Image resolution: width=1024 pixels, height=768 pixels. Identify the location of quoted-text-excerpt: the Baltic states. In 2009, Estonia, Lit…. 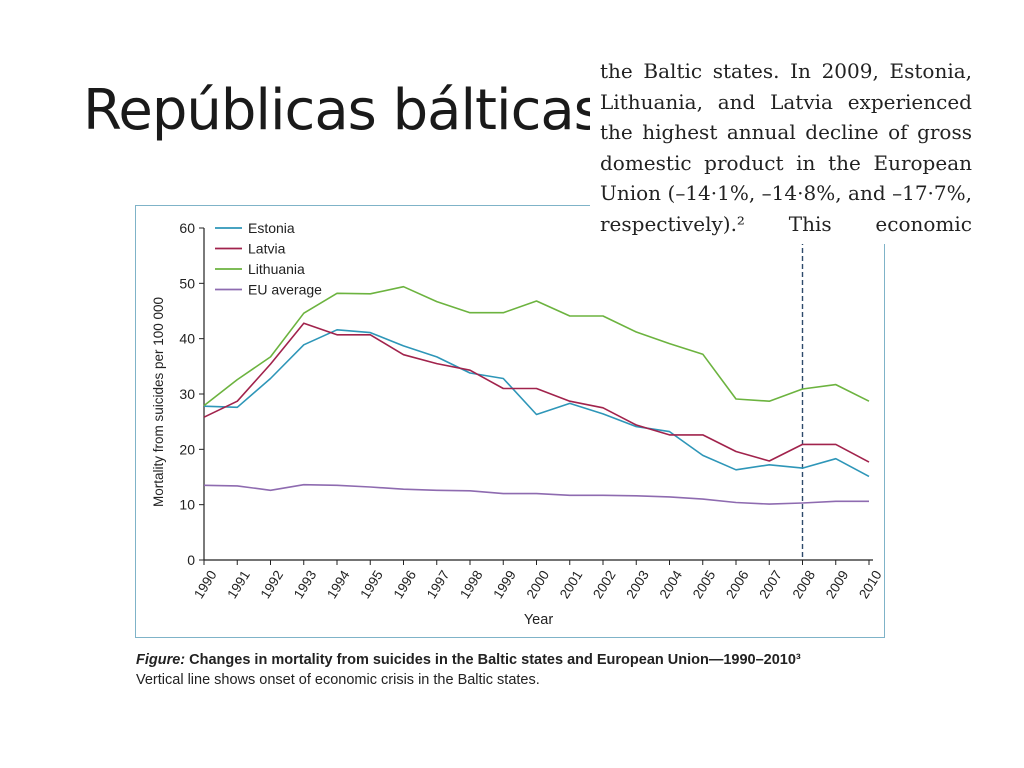
(786, 146).